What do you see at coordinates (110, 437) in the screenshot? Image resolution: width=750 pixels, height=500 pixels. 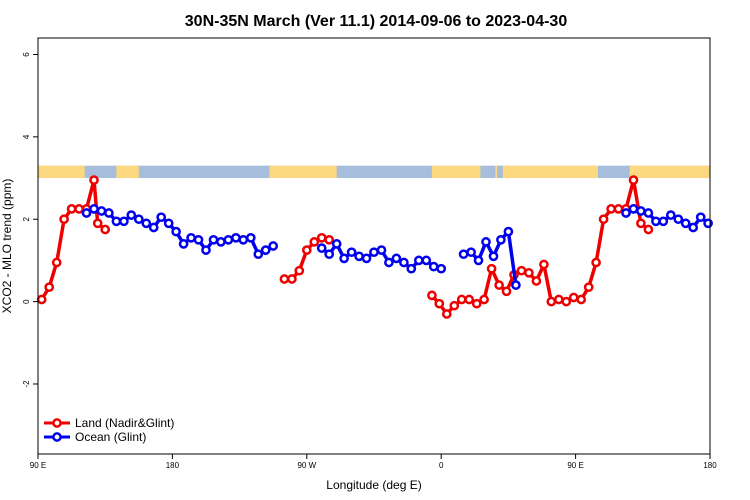 I see `legend-label-1: Ocean (Glint)` at bounding box center [110, 437].